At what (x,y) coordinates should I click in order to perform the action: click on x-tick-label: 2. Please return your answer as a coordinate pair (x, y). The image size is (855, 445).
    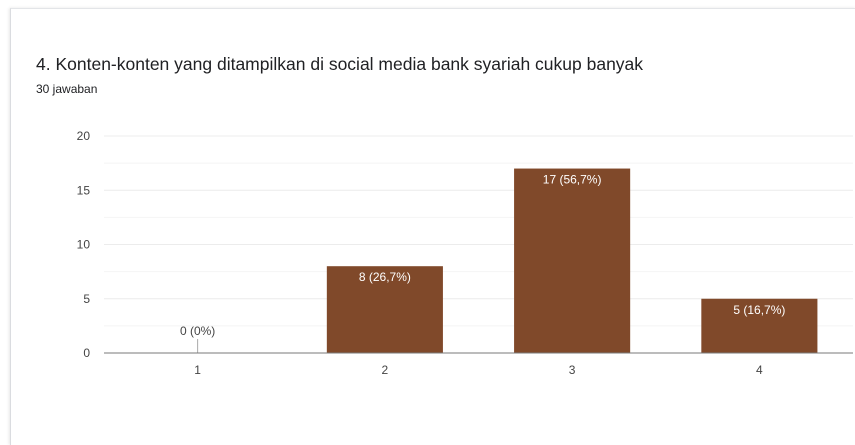
    Looking at the image, I should click on (385, 370).